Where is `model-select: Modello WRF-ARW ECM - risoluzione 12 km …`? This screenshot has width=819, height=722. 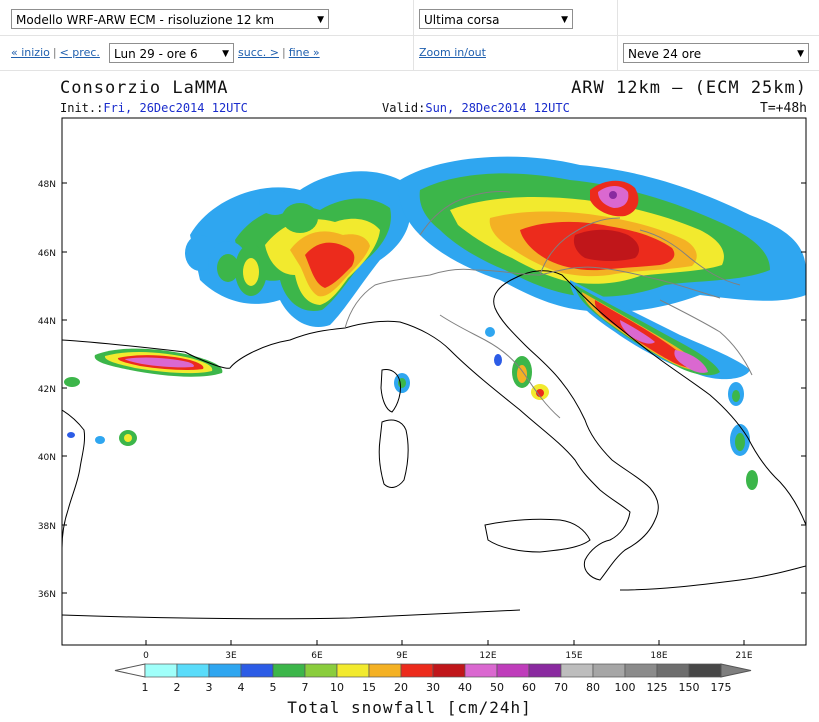
model-select: Modello WRF-ARW ECM - risoluzione 12 km … is located at coordinates (170, 19).